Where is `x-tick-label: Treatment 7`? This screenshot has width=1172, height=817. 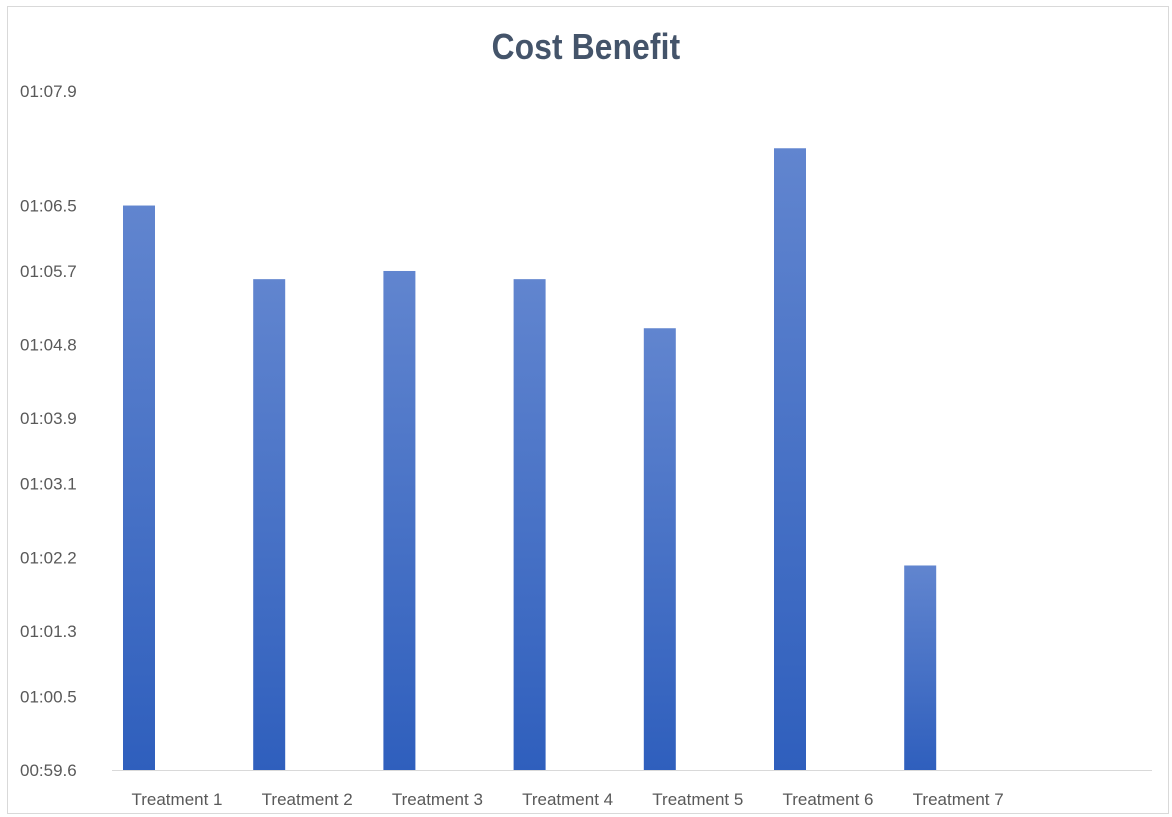 x-tick-label: Treatment 7 is located at coordinates (958, 799).